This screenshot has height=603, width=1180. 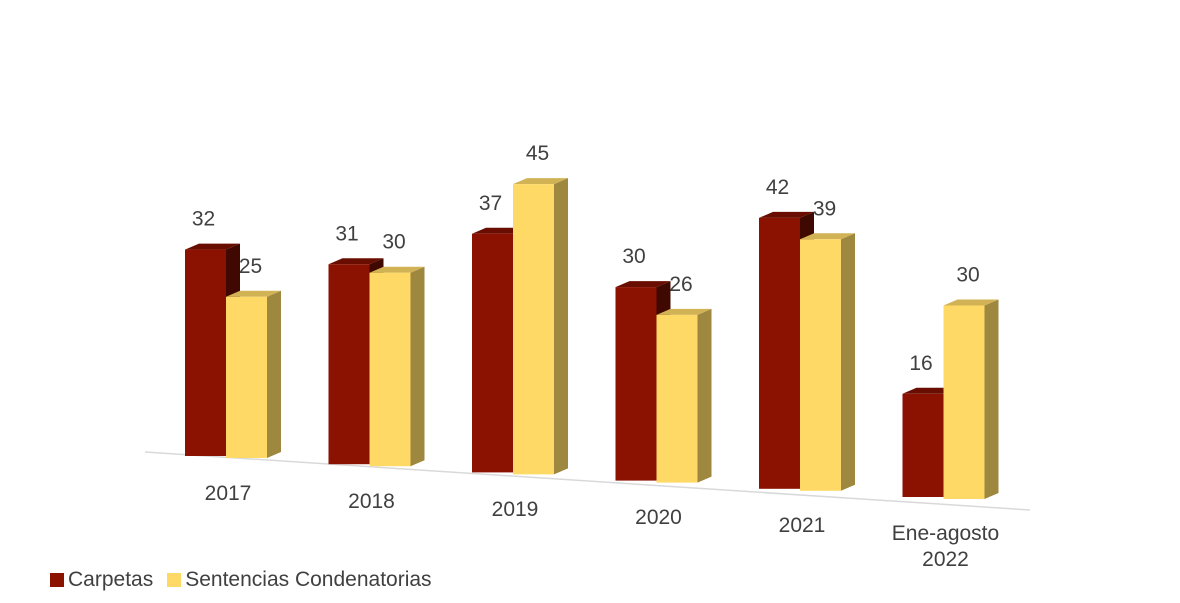 I want to click on legend: Carpetas Sentencias Condenatorias, so click(x=248, y=580).